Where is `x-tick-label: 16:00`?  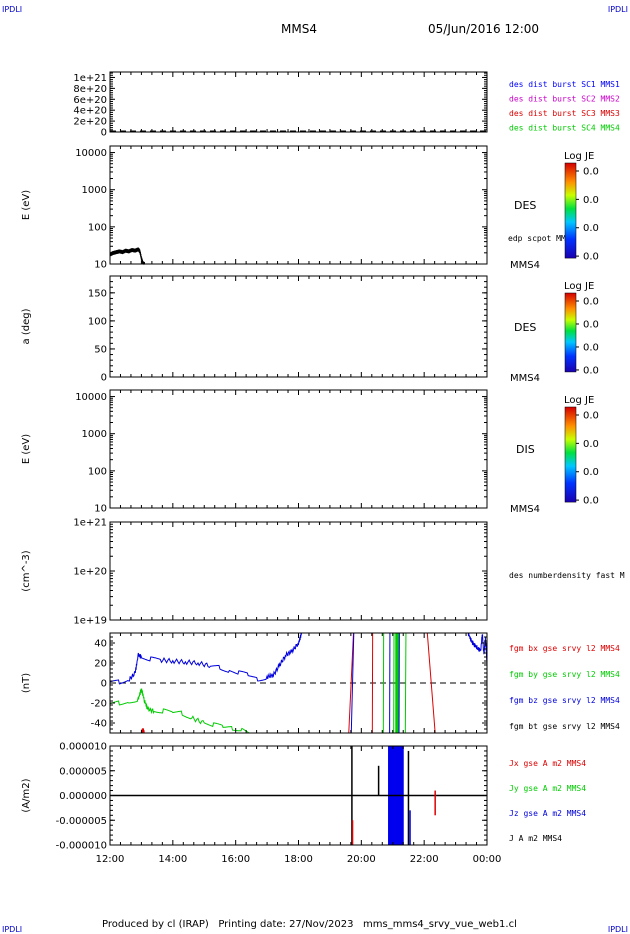 x-tick-label: 16:00 is located at coordinates (235, 859).